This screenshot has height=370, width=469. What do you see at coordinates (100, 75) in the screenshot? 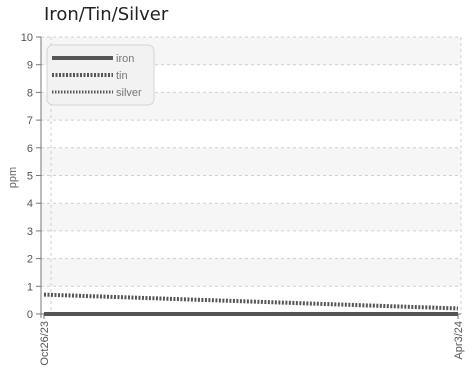
I see `legend: iron tin silver` at bounding box center [100, 75].